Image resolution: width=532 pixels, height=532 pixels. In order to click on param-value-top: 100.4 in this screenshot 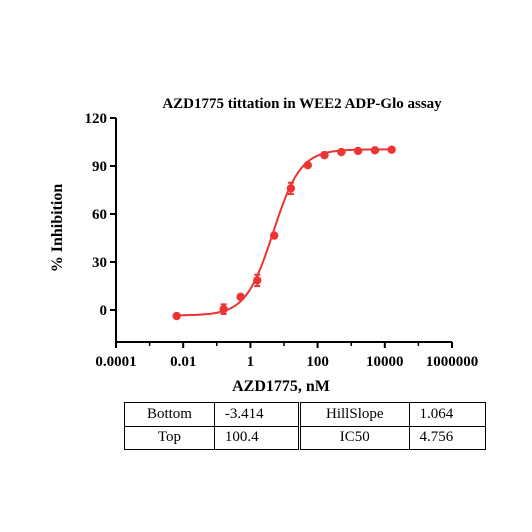, I will do `click(257, 437)`.